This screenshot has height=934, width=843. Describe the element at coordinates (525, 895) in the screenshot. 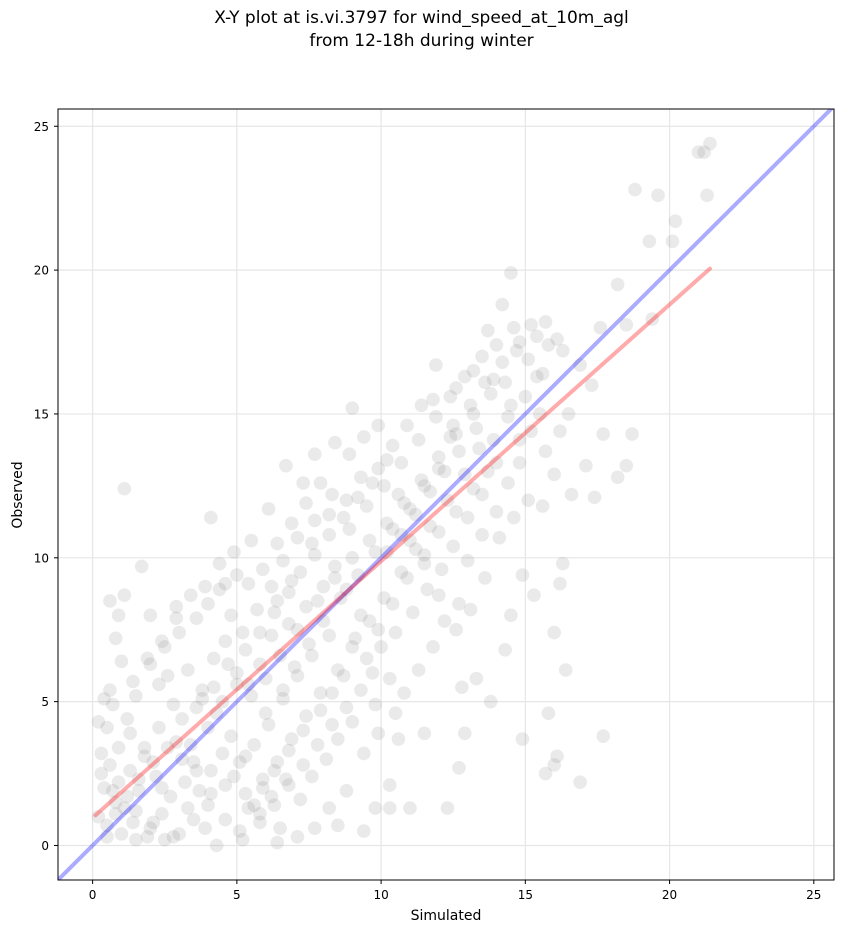

I see `x-tick-label: 15` at that location.